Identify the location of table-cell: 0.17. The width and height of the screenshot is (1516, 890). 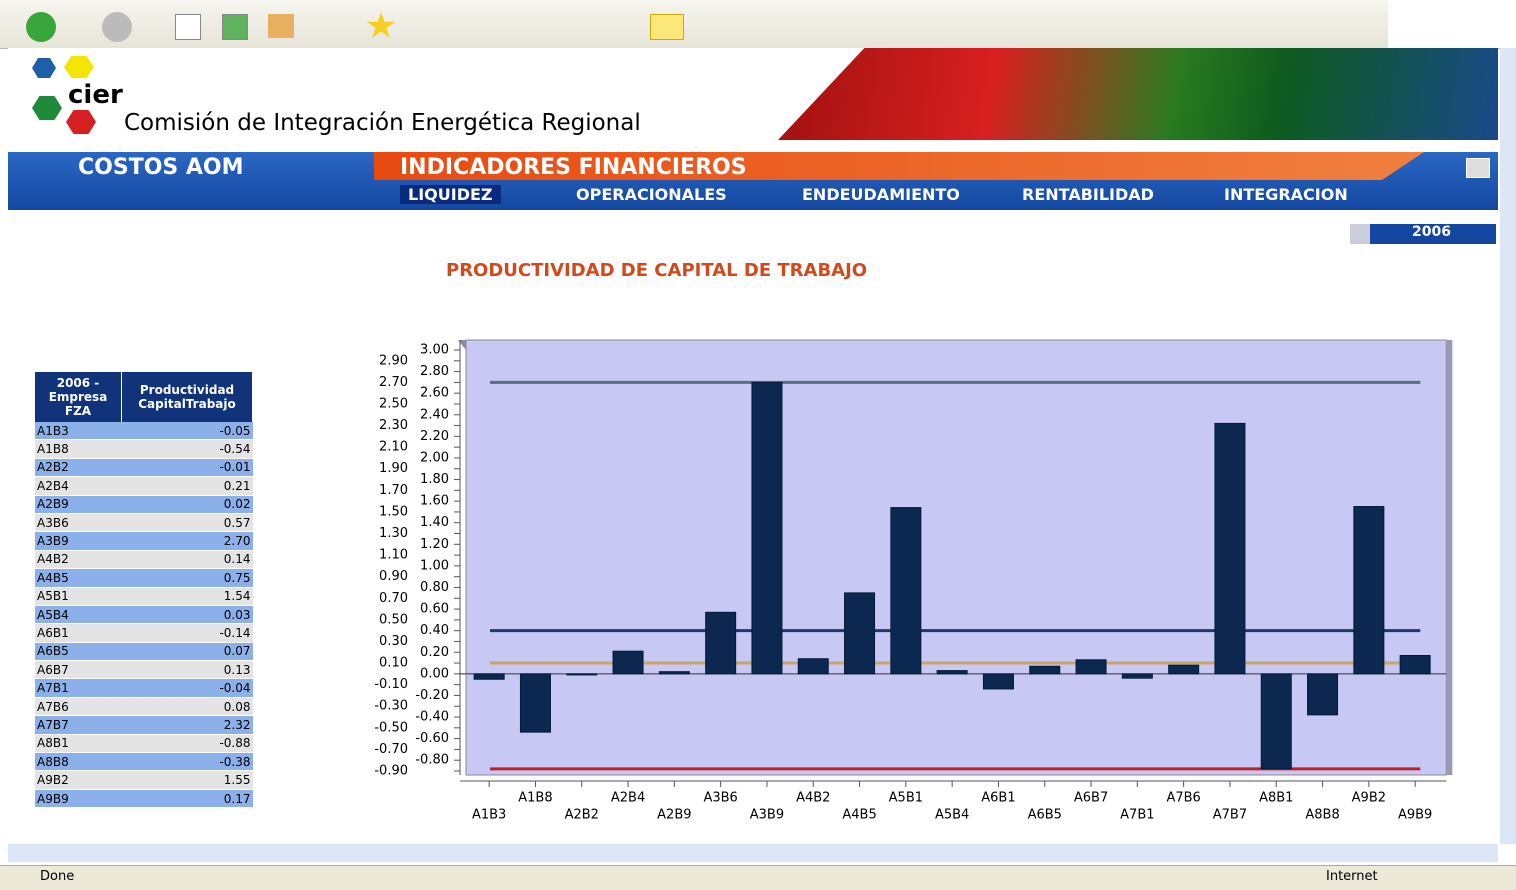
(187, 799).